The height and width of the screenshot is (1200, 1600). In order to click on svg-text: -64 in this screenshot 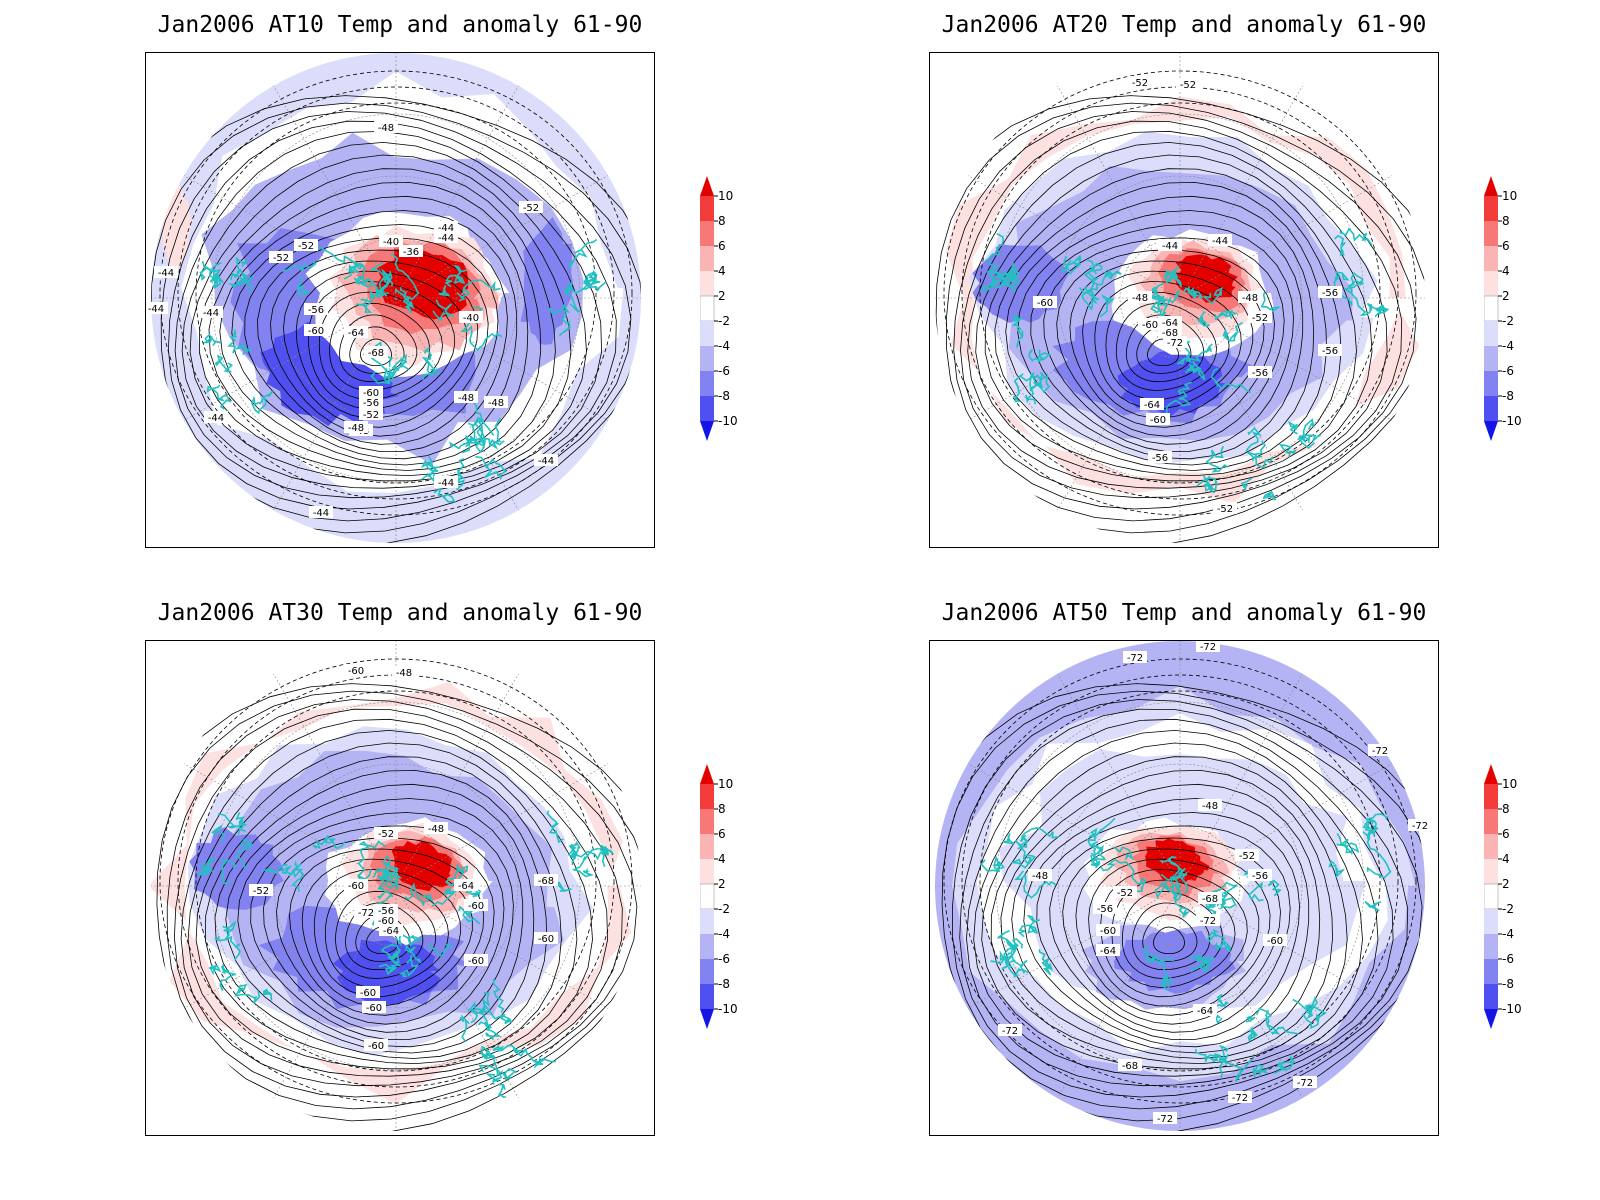, I will do `click(1205, 1011)`.